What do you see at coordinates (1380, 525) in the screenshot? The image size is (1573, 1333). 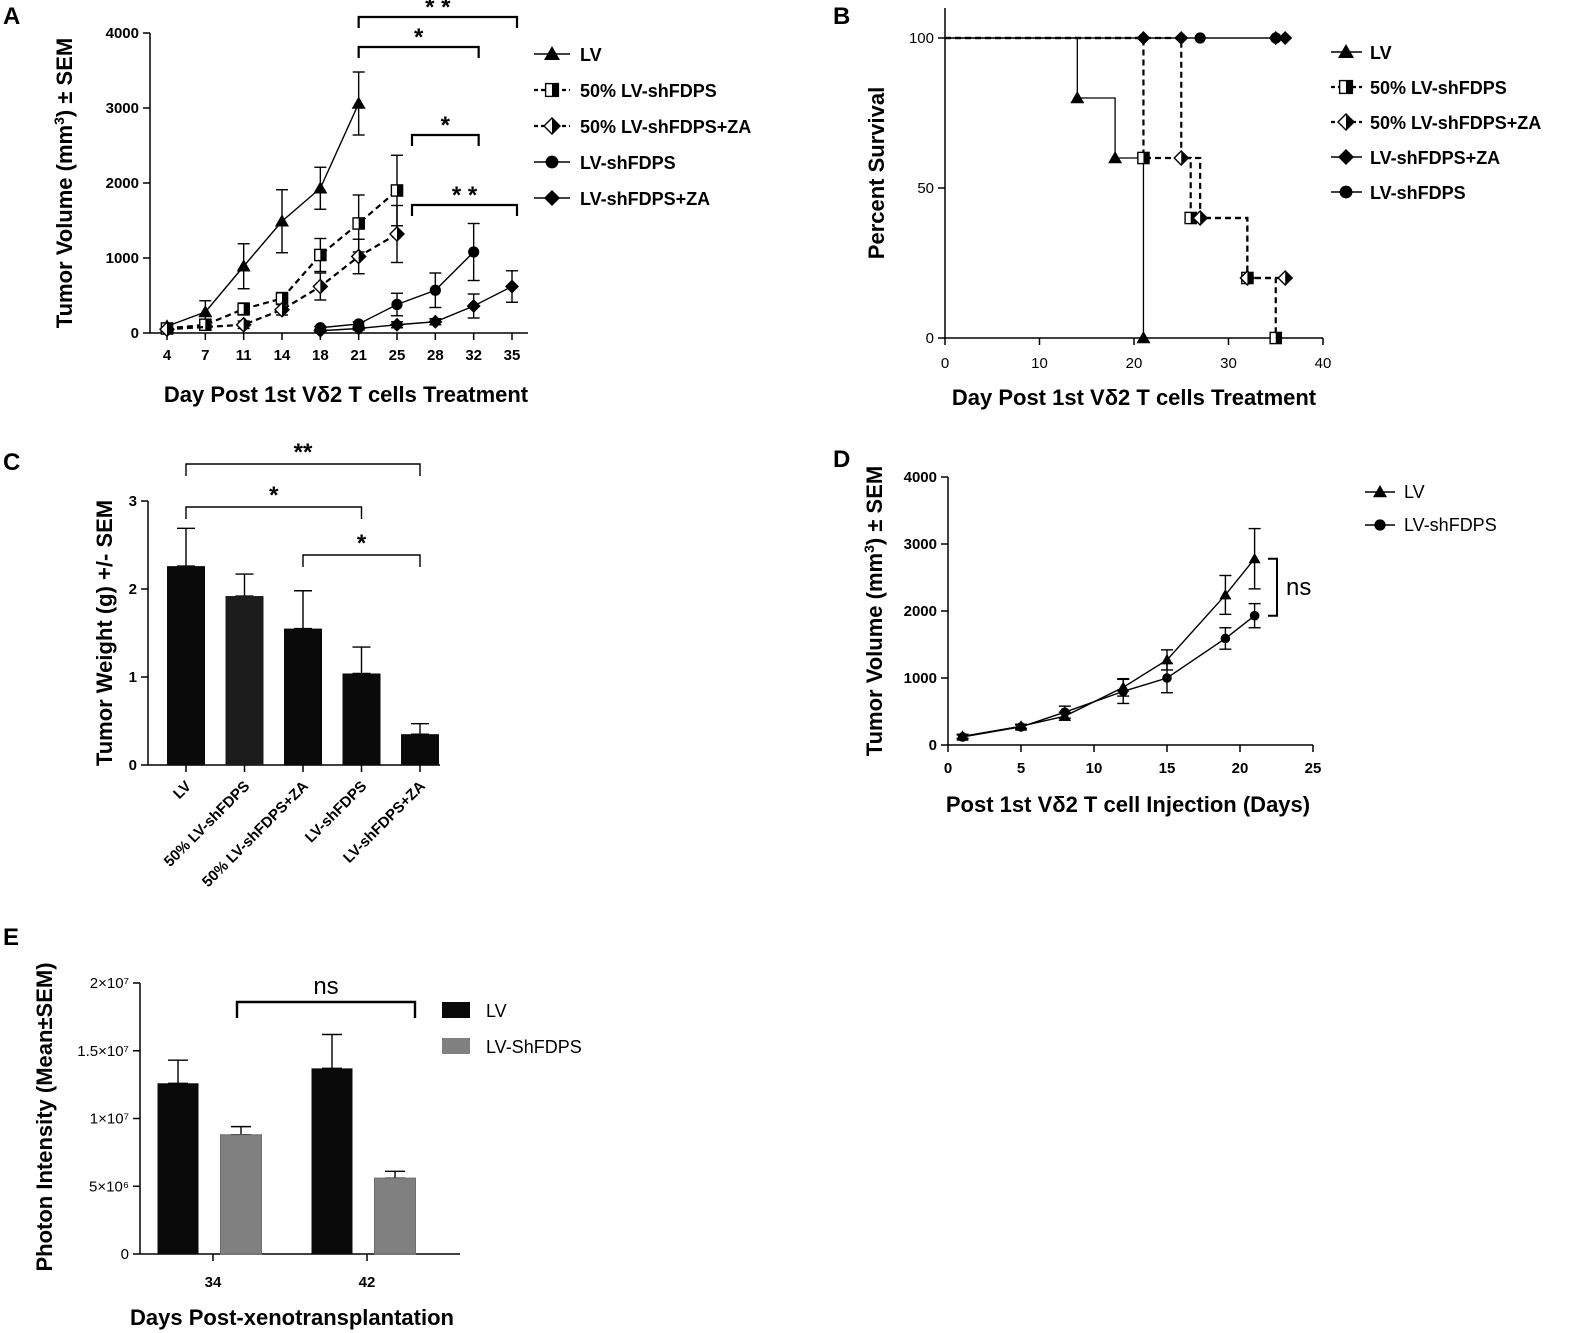 I see `d-legend-marker` at bounding box center [1380, 525].